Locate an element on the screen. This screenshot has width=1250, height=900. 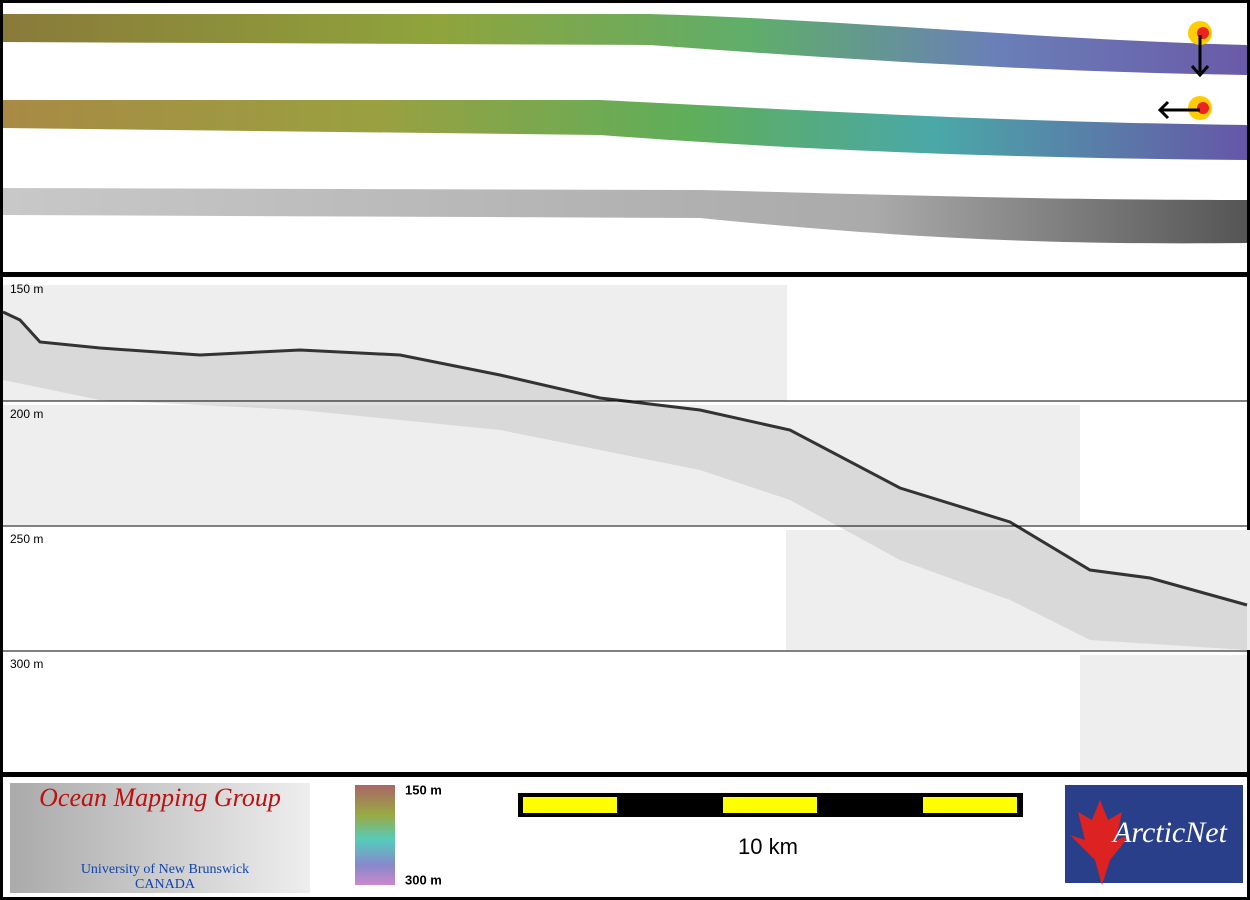
logo-country: CANADA is located at coordinates (165, 884).